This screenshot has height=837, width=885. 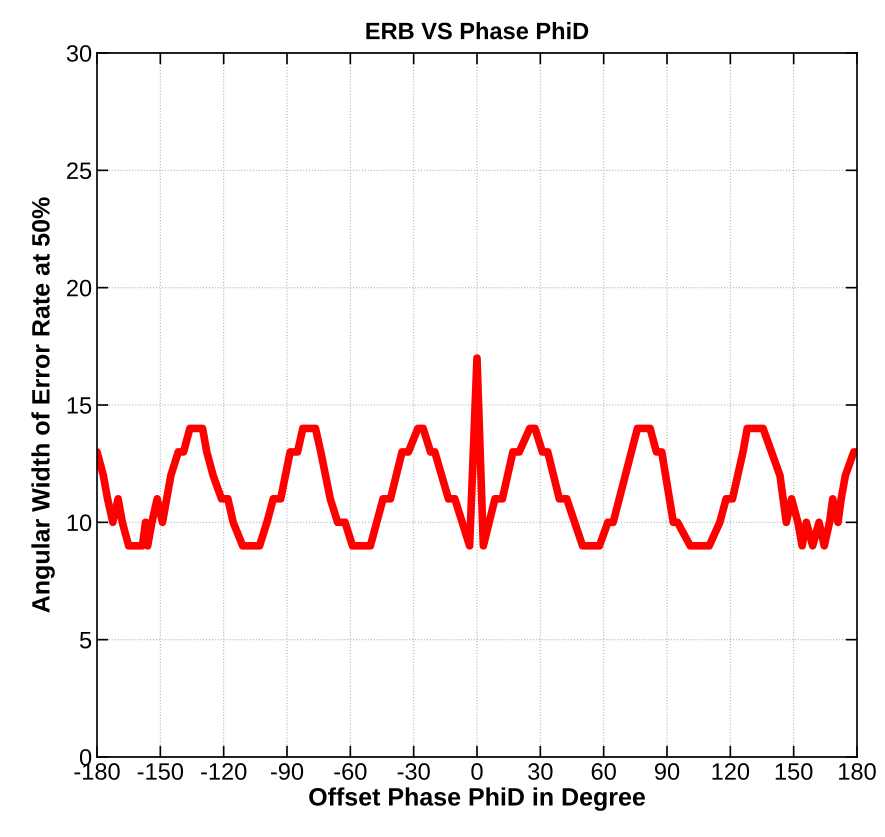 What do you see at coordinates (79, 171) in the screenshot?
I see `y-tick-label: 25` at bounding box center [79, 171].